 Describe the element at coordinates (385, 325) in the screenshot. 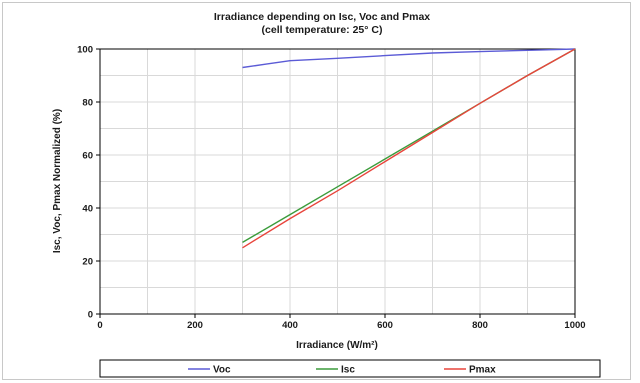

I see `x-tick-label: 600` at that location.